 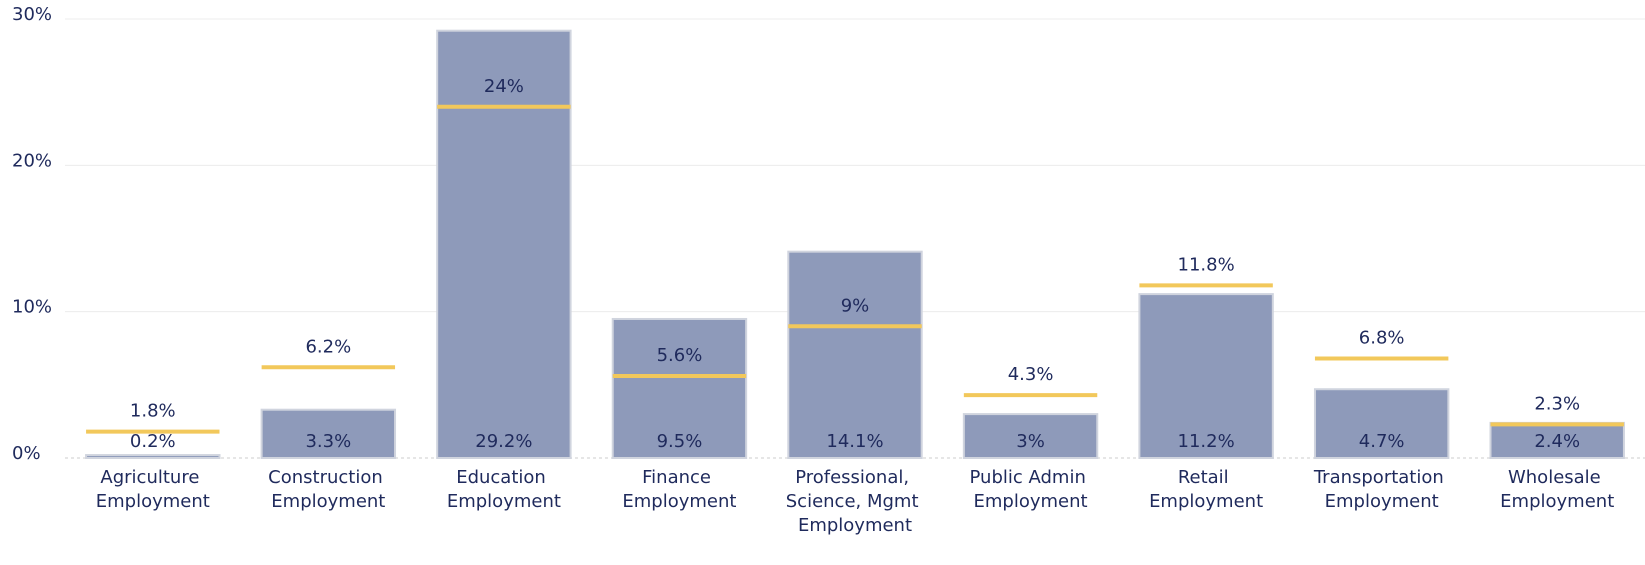 What do you see at coordinates (32, 307) in the screenshot?
I see `y-tick-label: 10%` at bounding box center [32, 307].